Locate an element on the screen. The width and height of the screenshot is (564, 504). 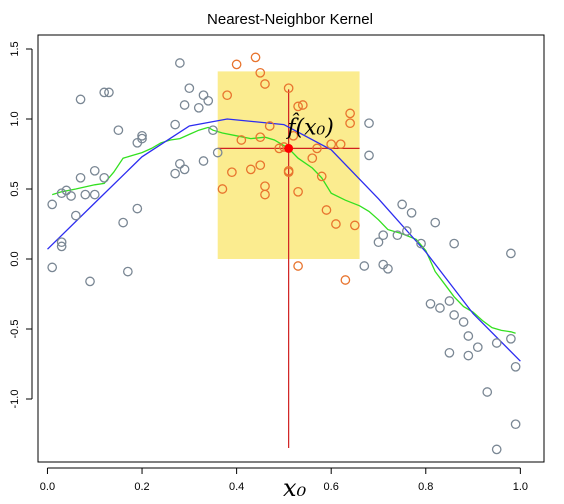
x-axis: 0.0 0.2 0.4 0.6 0.8 1.0 is located at coordinates (284, 480).